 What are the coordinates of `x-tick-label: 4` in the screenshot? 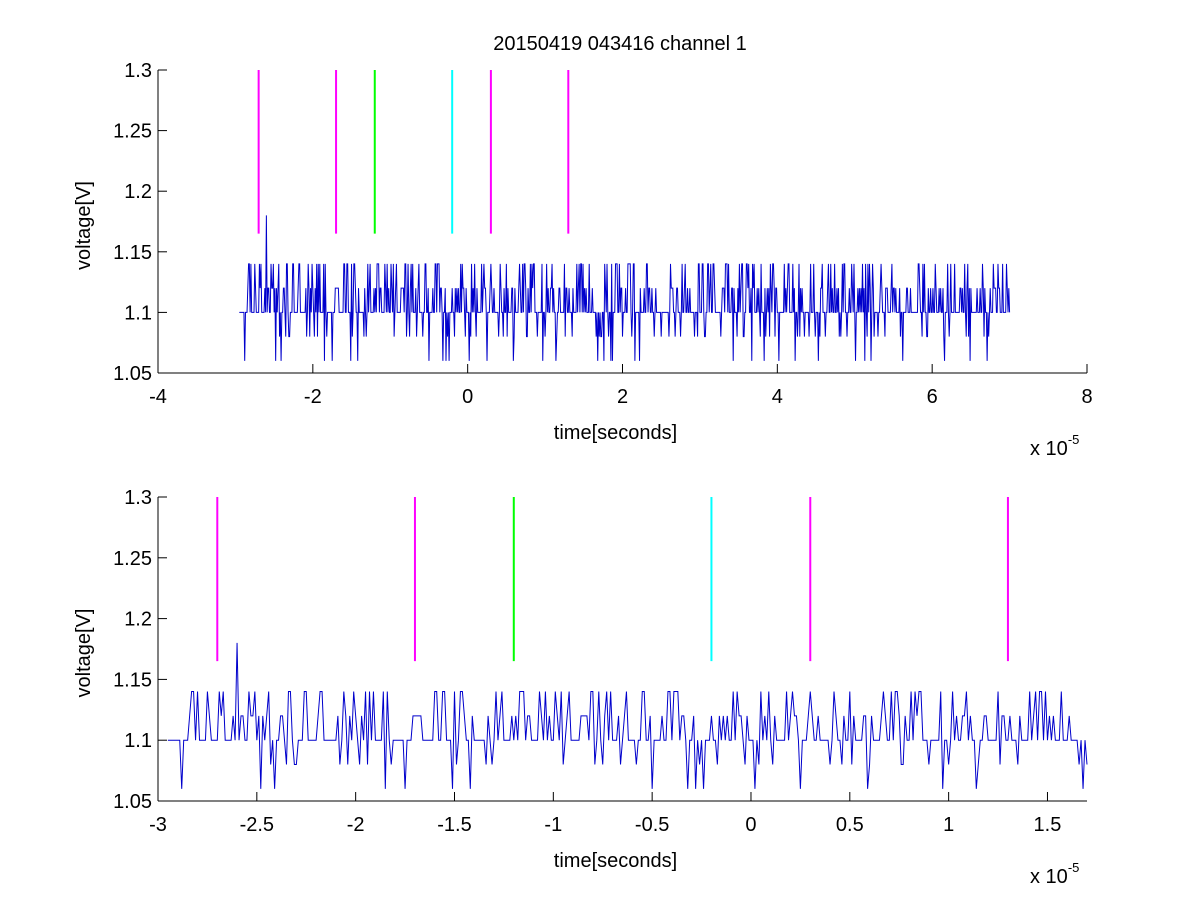 It's located at (777, 397).